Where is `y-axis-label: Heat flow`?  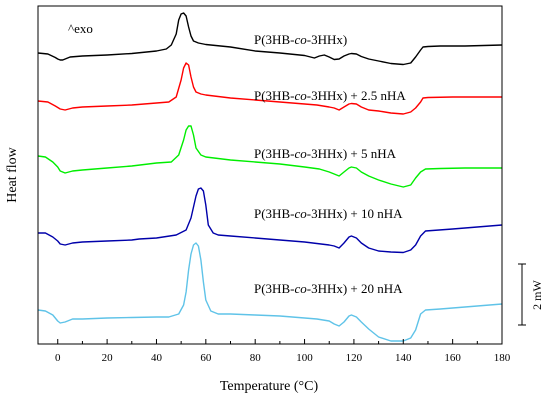 y-axis-label: Heat flow is located at coordinates (12, 174).